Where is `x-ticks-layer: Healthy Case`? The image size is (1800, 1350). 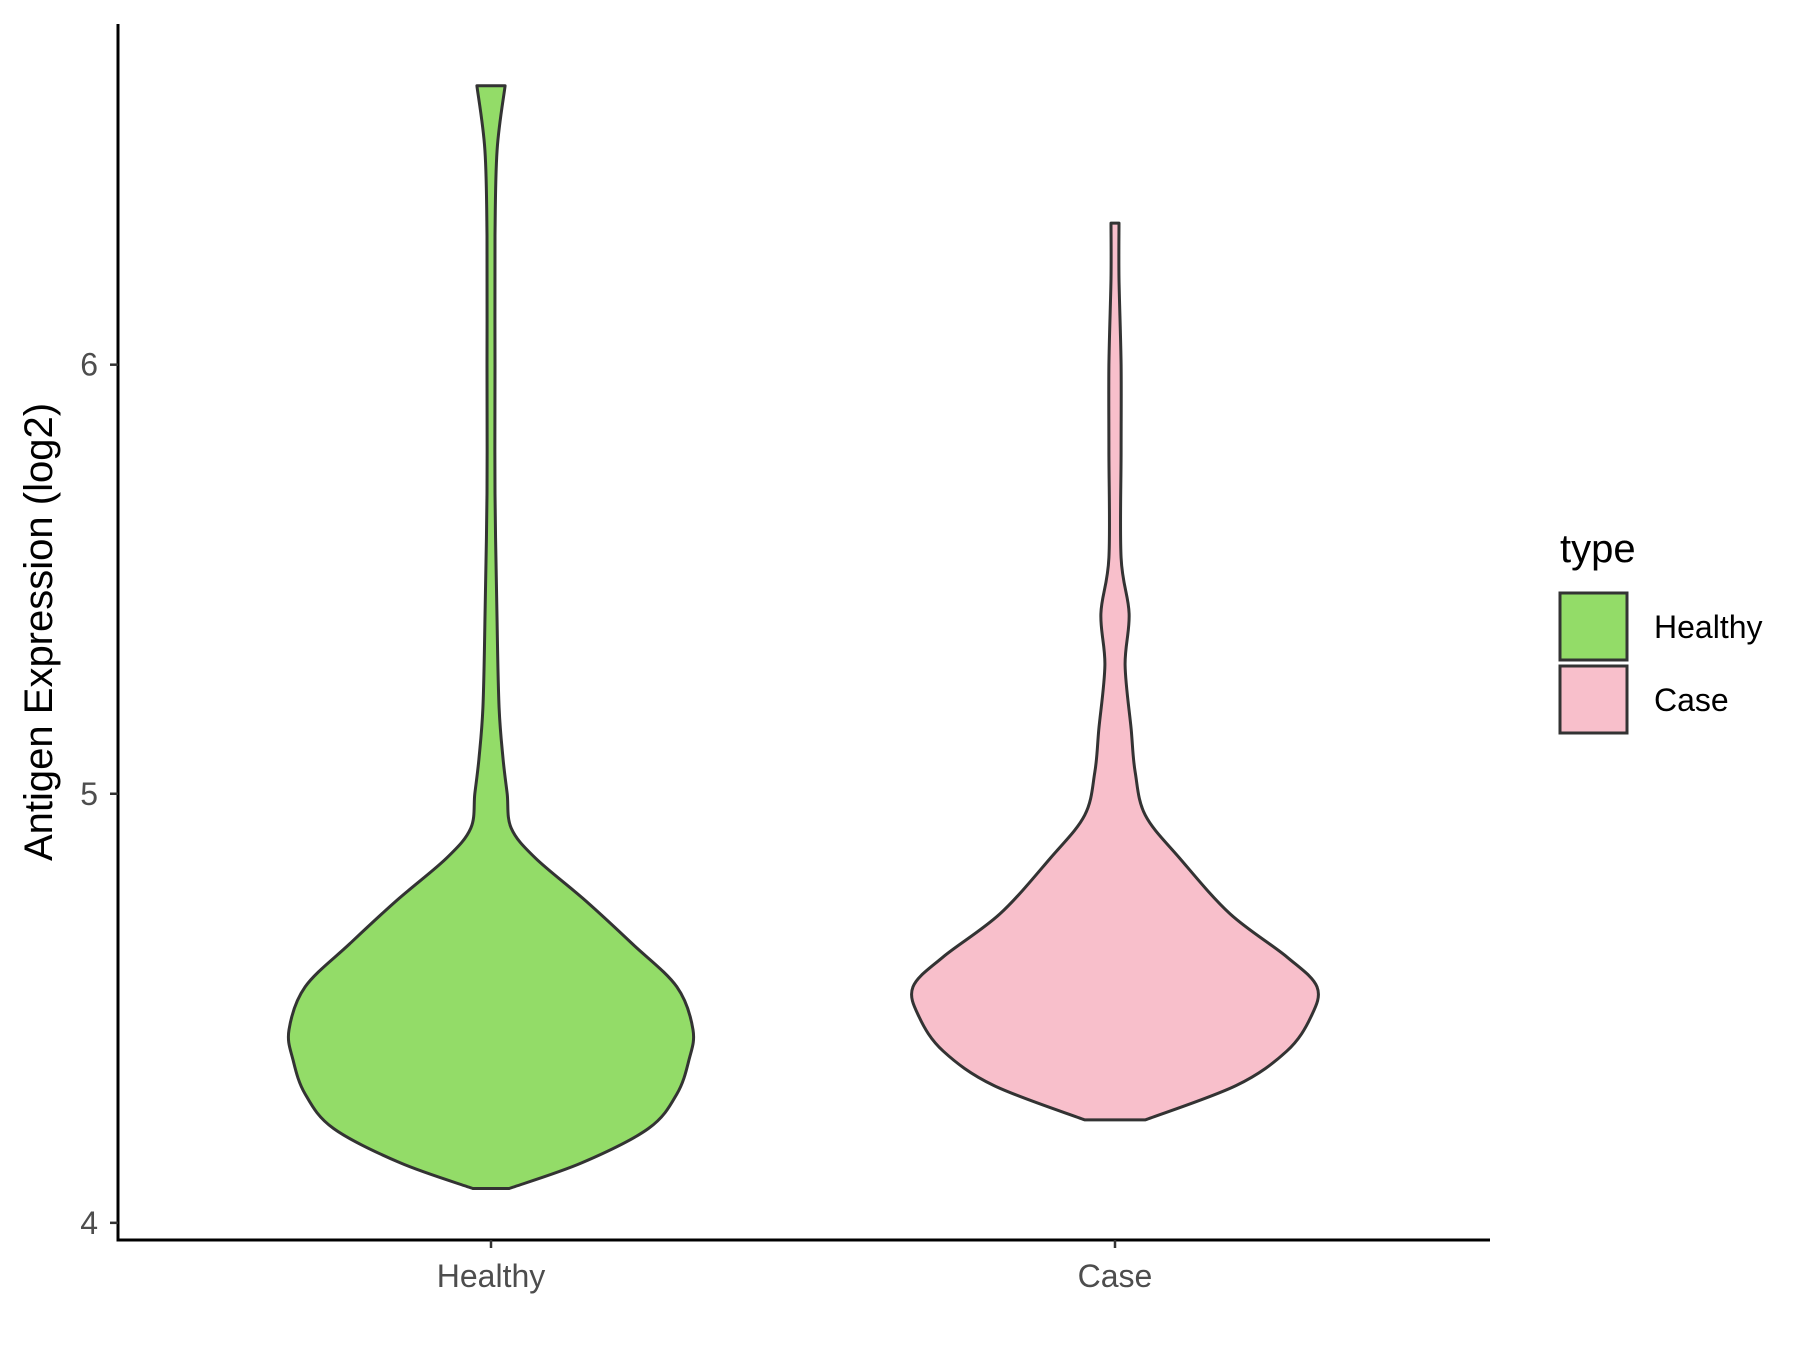
x-ticks-layer: Healthy Case is located at coordinates (795, 1267).